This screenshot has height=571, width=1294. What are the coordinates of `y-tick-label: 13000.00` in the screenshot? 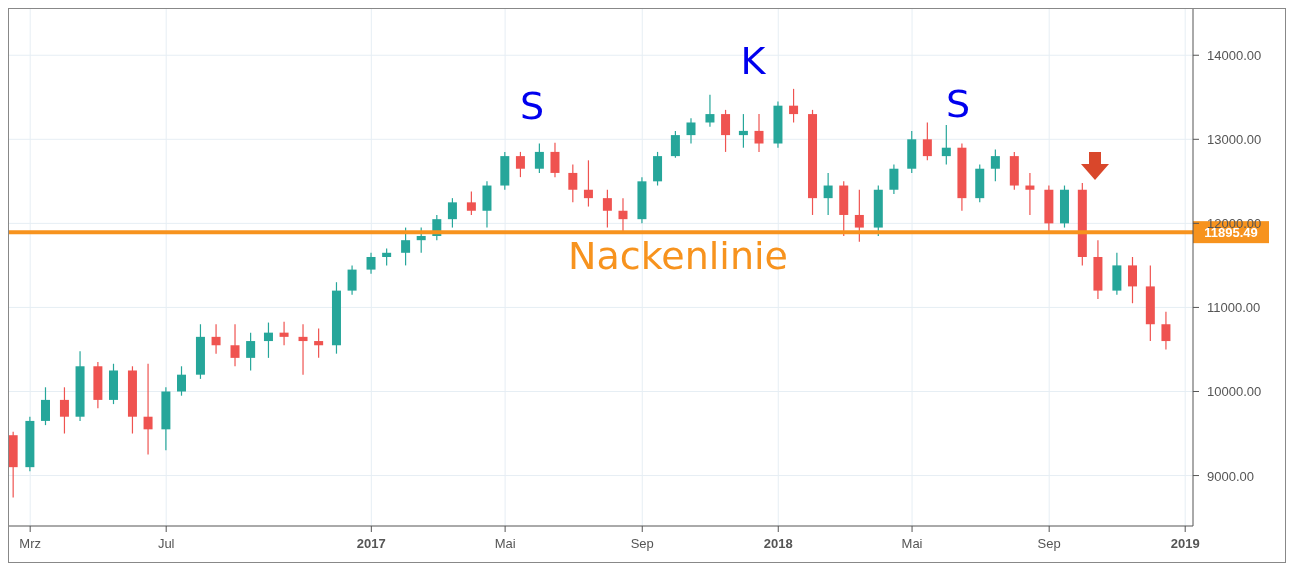 It's located at (1234, 140).